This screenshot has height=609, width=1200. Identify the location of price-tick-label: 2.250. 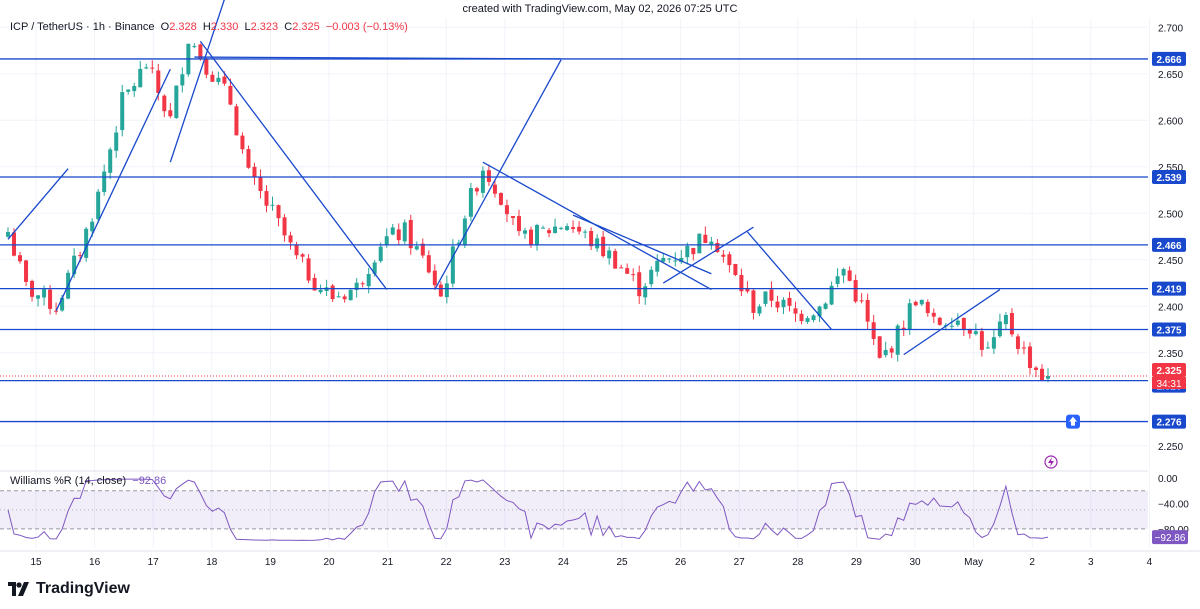
(1170, 447).